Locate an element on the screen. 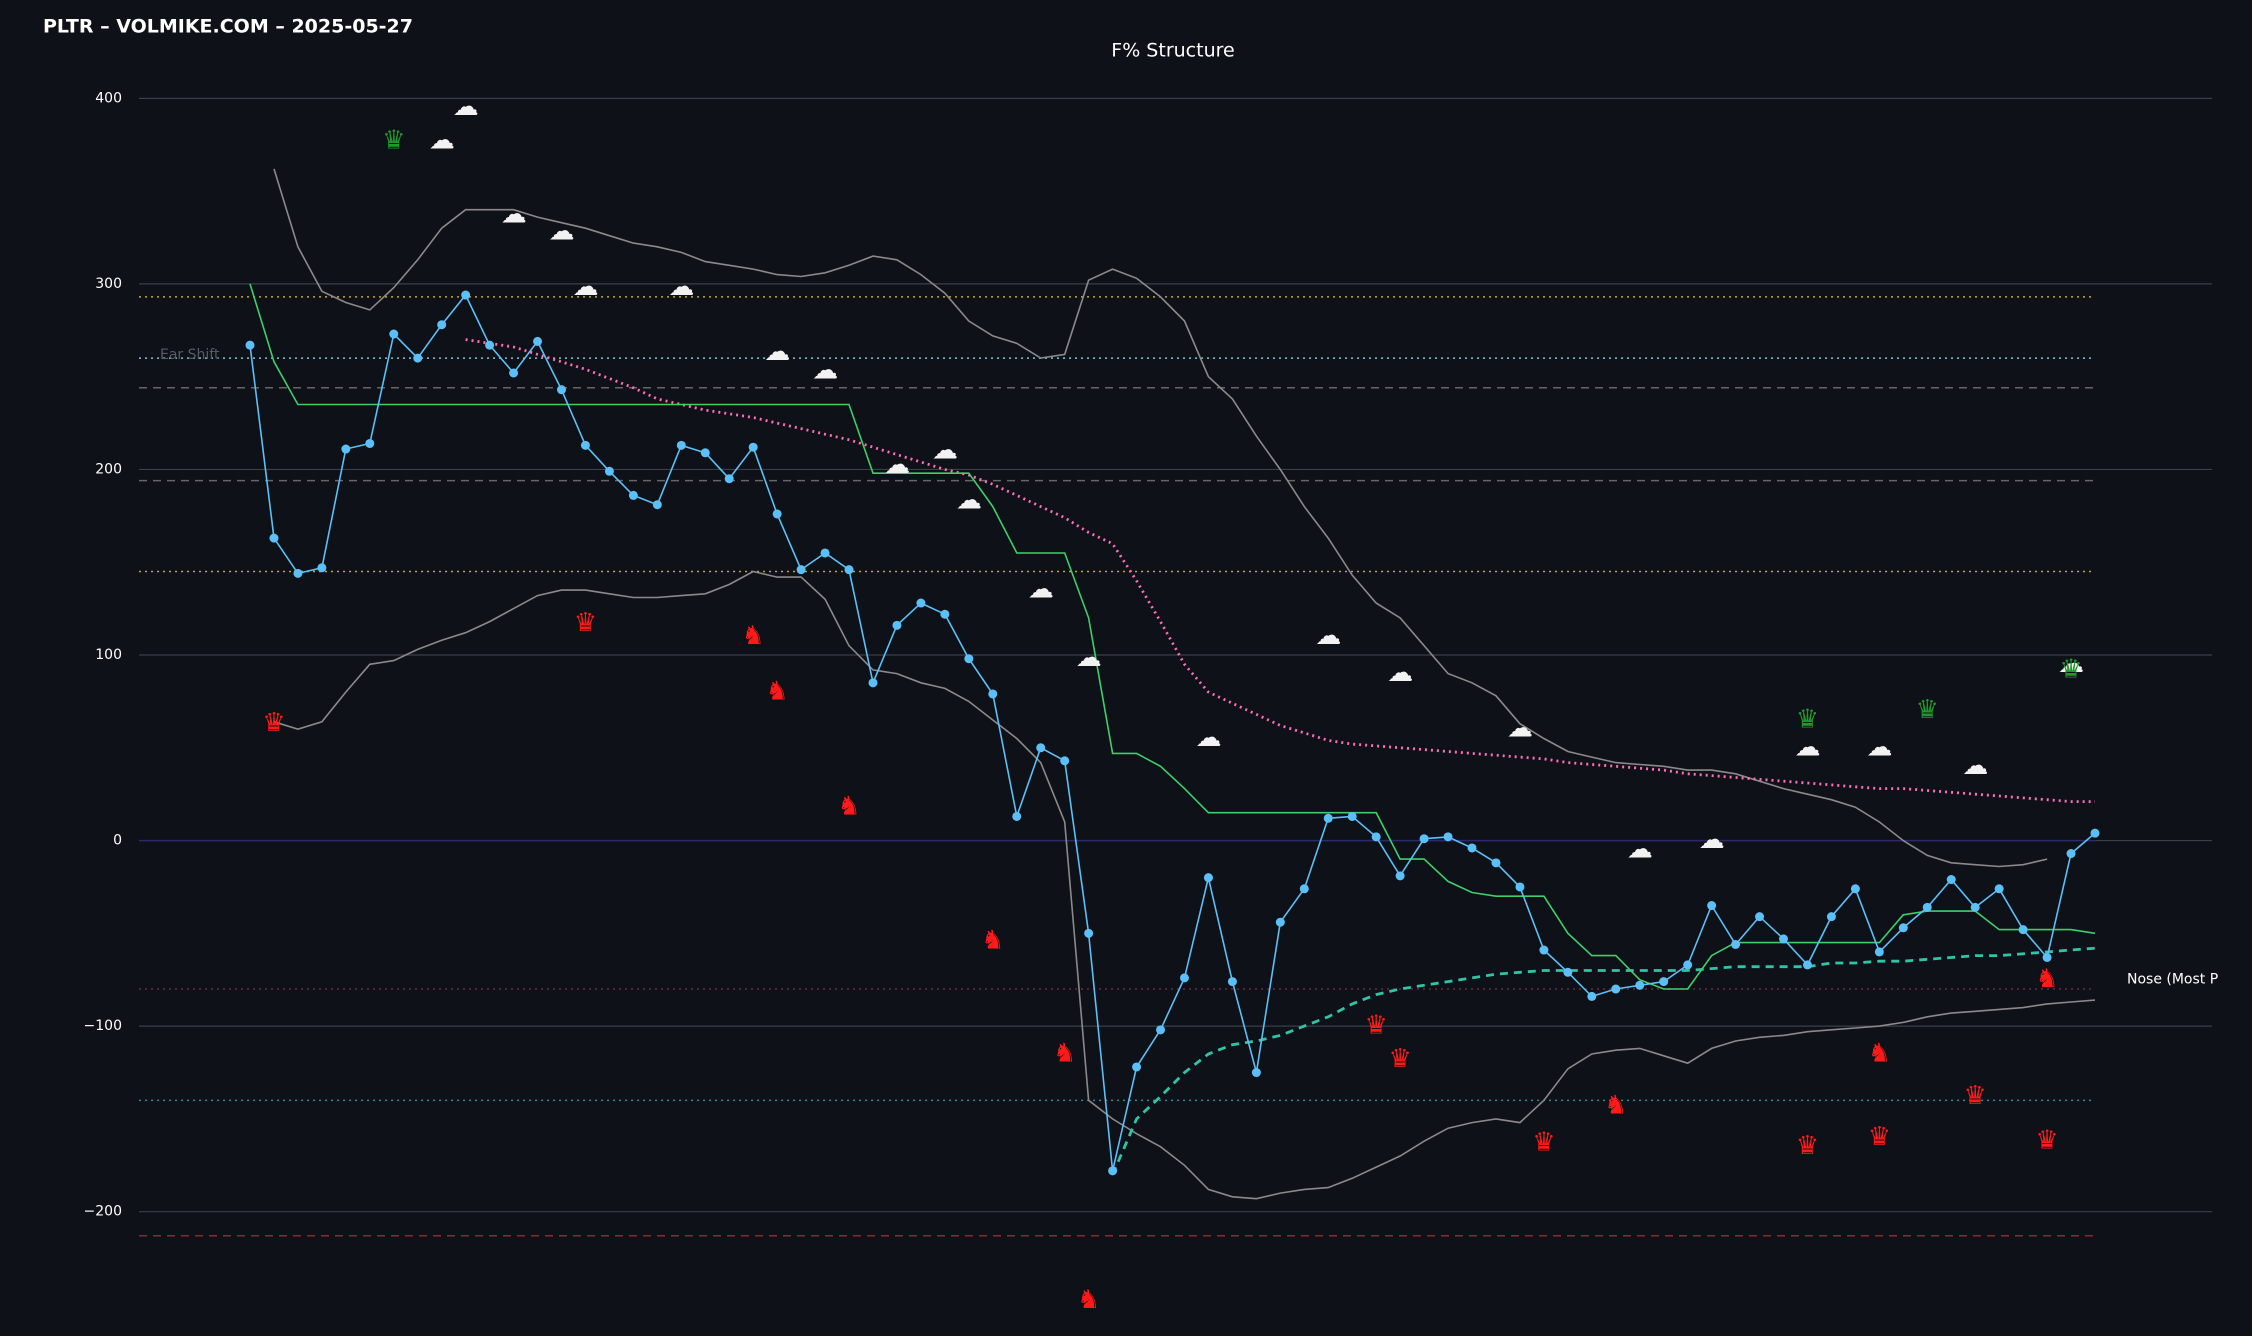  y-tick-label: 400 is located at coordinates (108, 98).